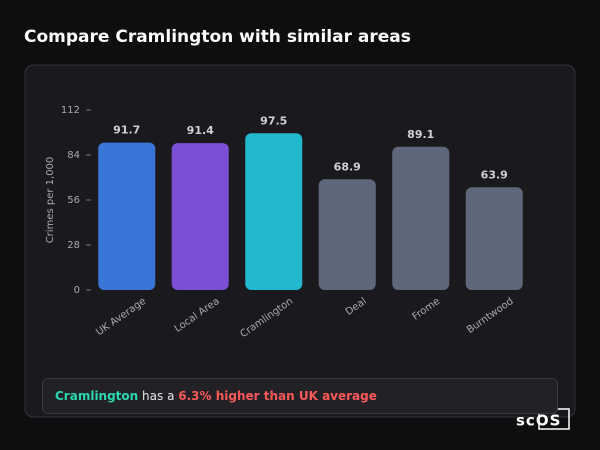 This screenshot has height=450, width=600. What do you see at coordinates (50, 200) in the screenshot?
I see `y-axis-label: Crimes per 1,000` at bounding box center [50, 200].